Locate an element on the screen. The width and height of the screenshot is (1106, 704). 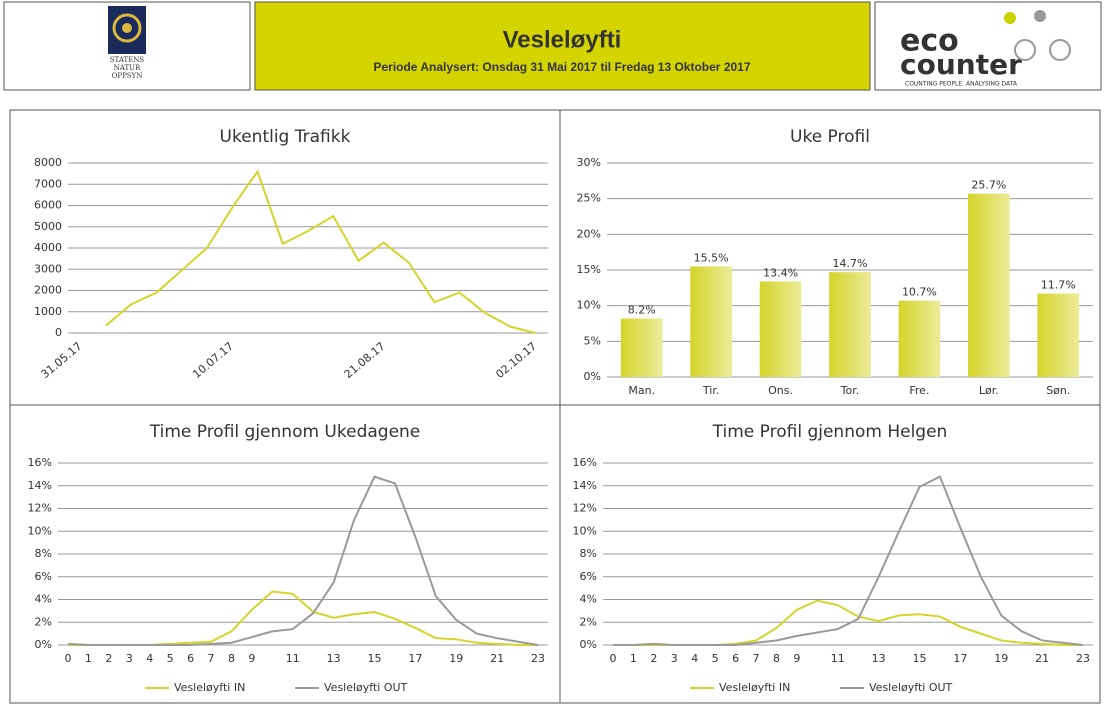
data-label: 11.7% is located at coordinates (1058, 285).